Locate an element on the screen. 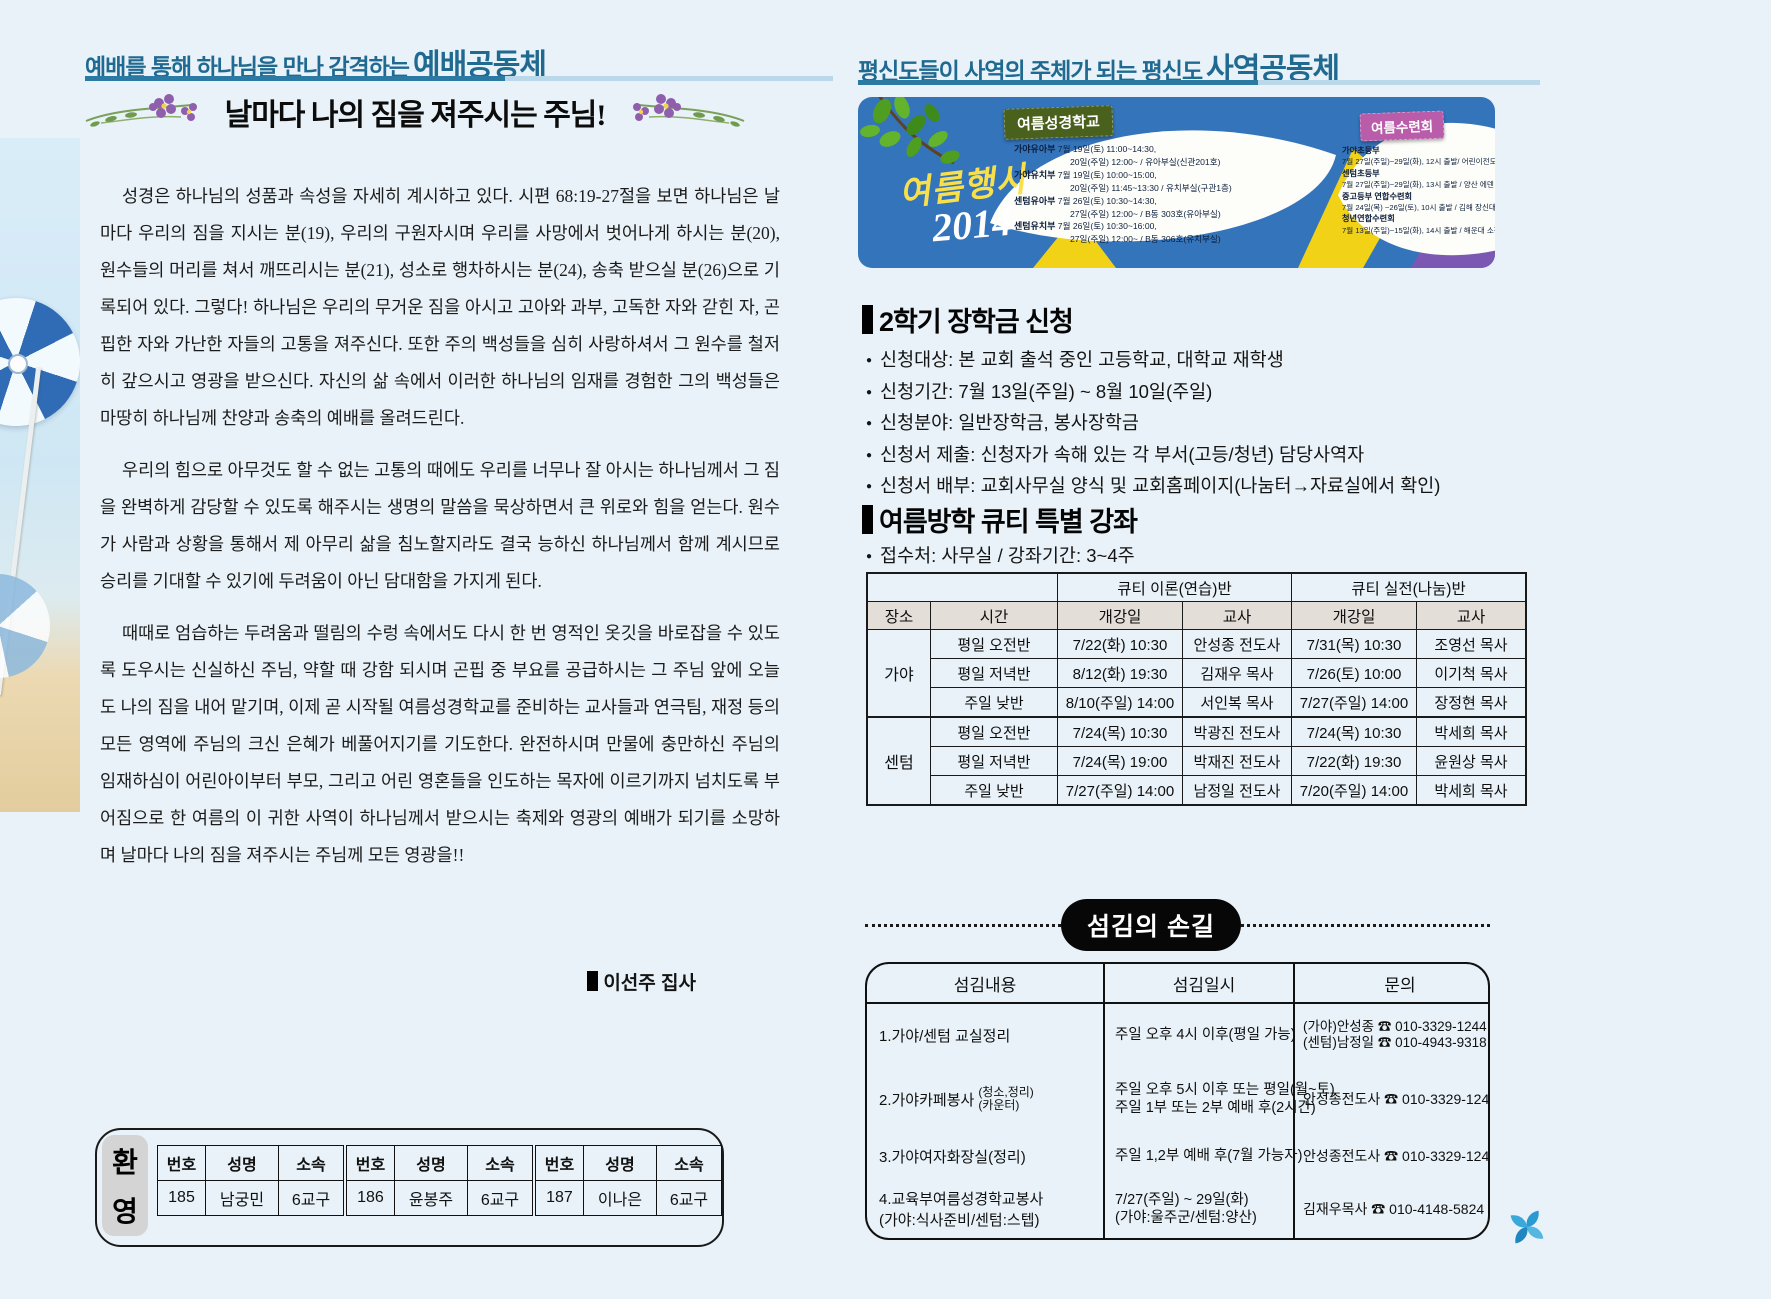 This screenshot has width=1771, height=1299. qt-note: 접수처: 사무실 / 강좌기간: 3~4주 is located at coordinates (1181, 557).